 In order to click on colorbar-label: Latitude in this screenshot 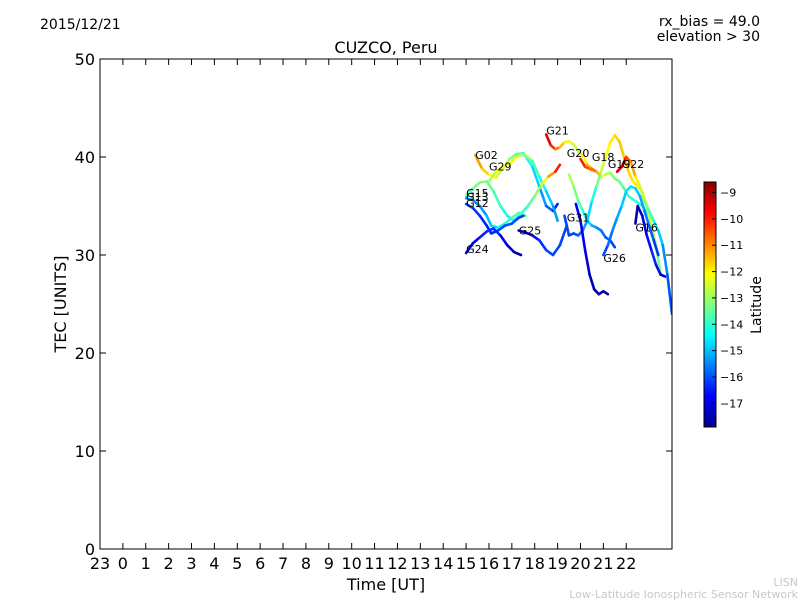, I will do `click(757, 305)`.